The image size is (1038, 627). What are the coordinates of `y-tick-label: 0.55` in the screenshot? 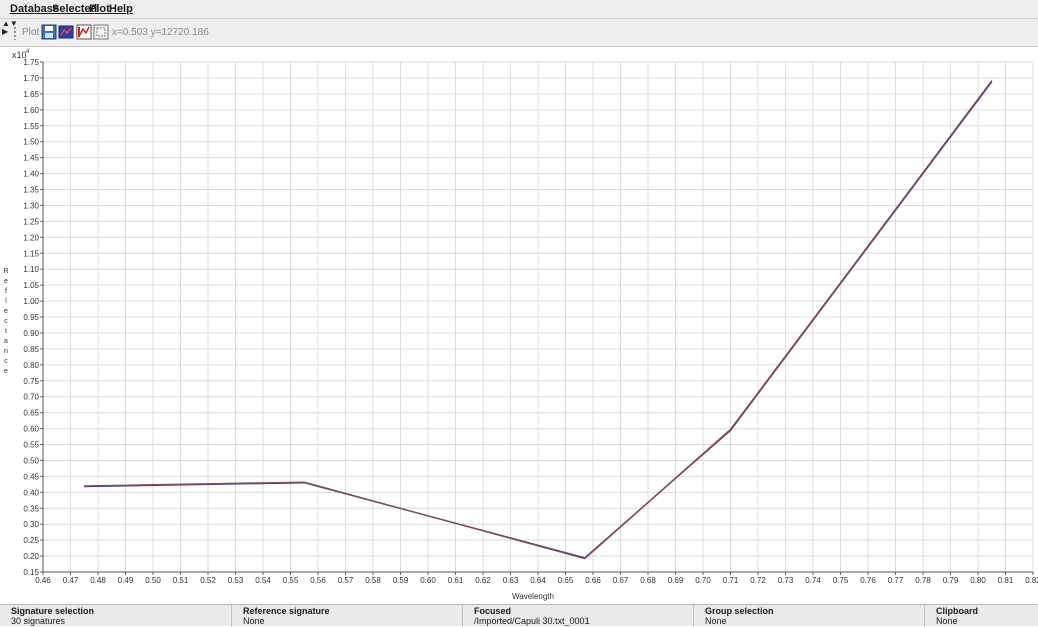 It's located at (31, 445).